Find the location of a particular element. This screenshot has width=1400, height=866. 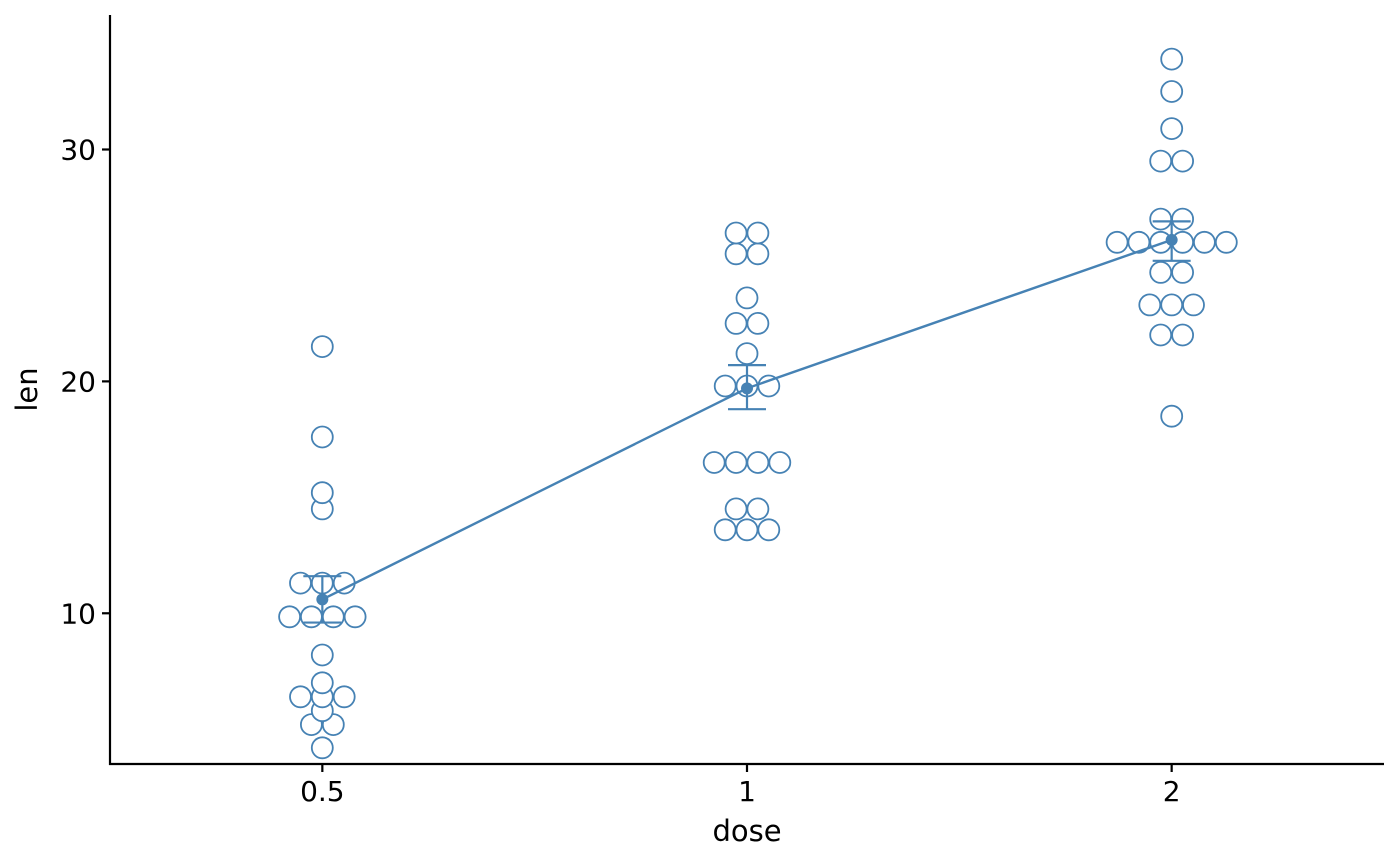

x-axis-title: dose is located at coordinates (746, 831).